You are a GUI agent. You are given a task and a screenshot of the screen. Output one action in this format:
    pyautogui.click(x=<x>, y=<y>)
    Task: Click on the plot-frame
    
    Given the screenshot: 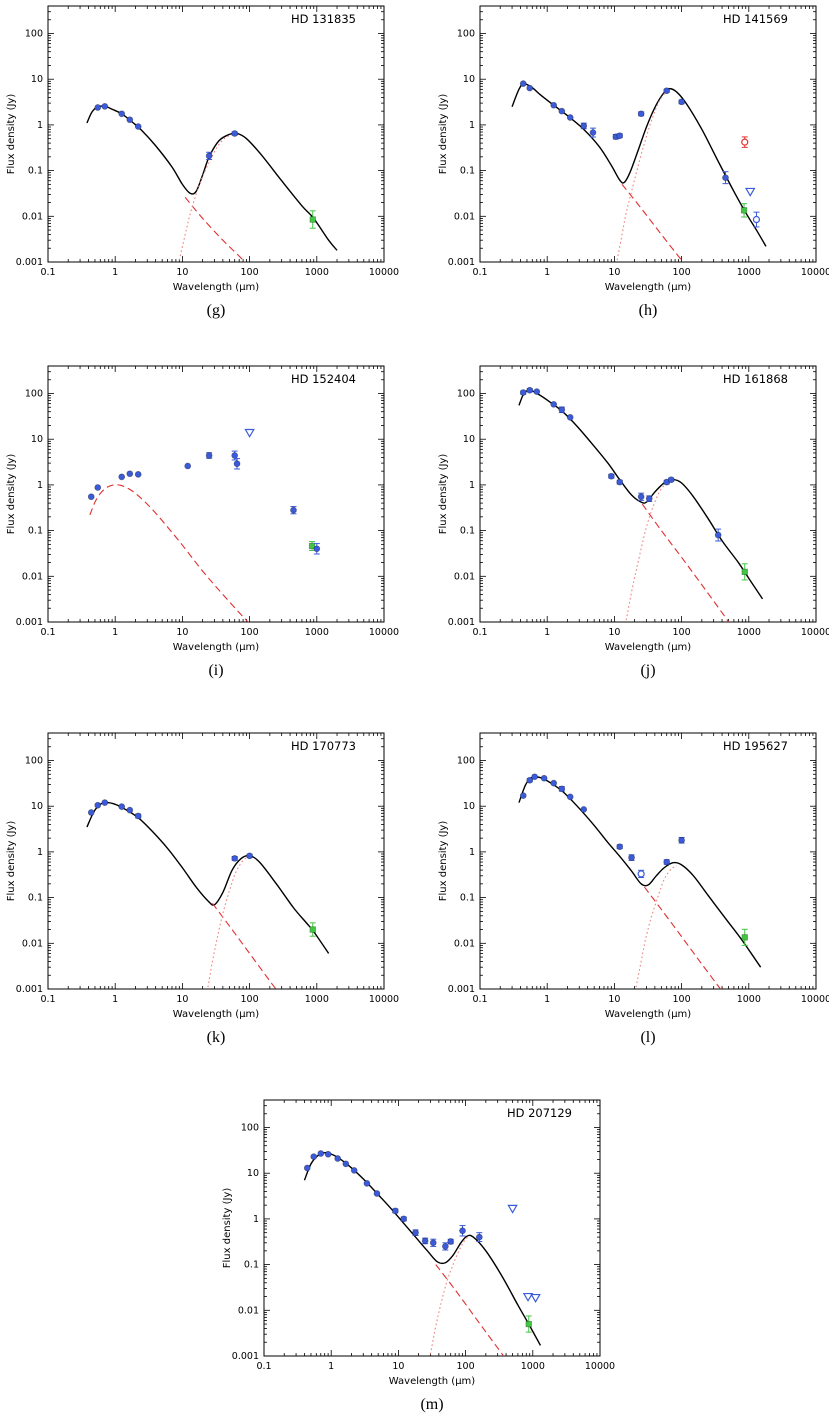 What is the action you would take?
    pyautogui.click(x=216, y=861)
    